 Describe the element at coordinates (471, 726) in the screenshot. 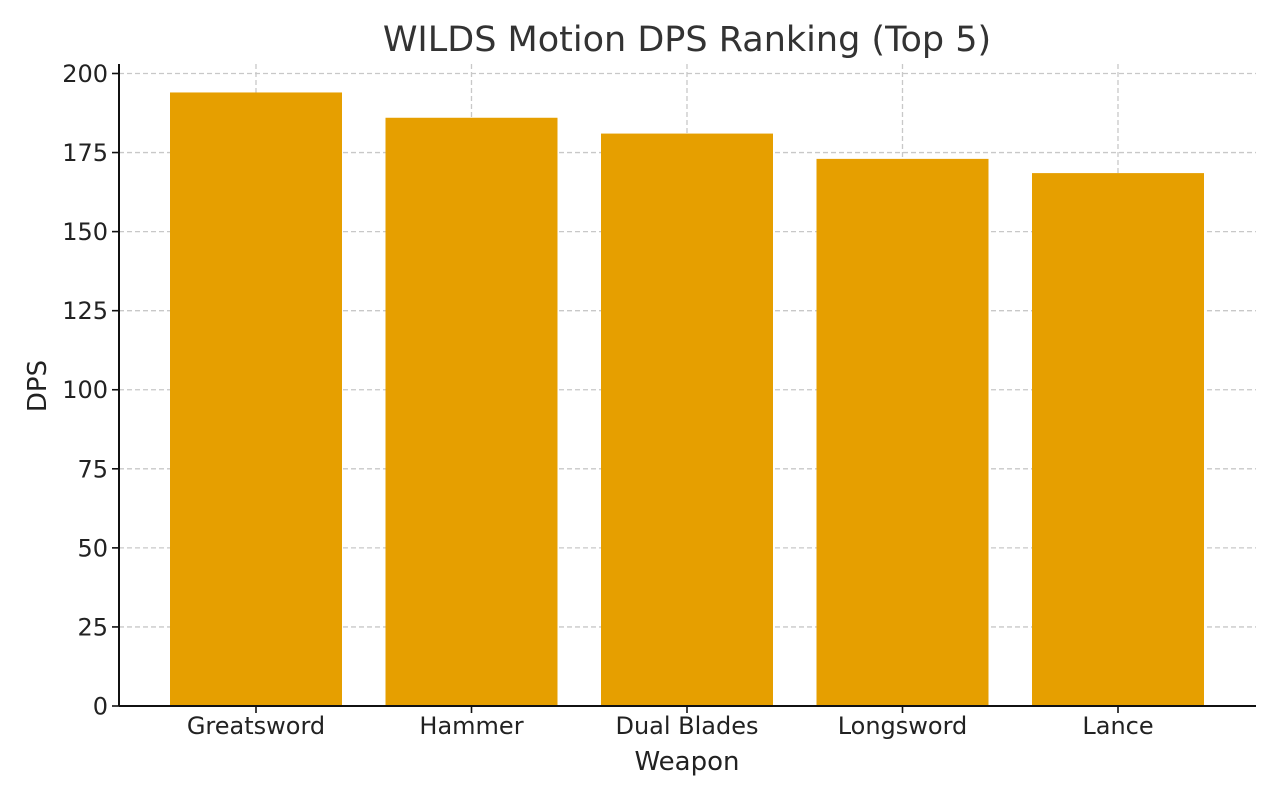

I see `x-tick-label: Hammer` at that location.